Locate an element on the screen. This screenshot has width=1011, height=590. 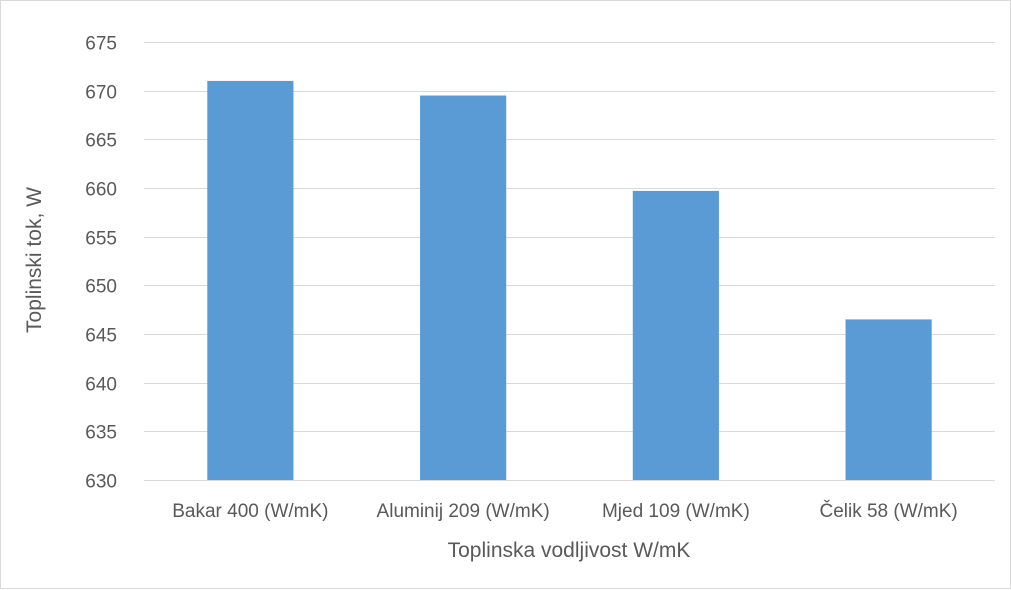
x-tick-label: Bakar 400 (W/mK) is located at coordinates (250, 511).